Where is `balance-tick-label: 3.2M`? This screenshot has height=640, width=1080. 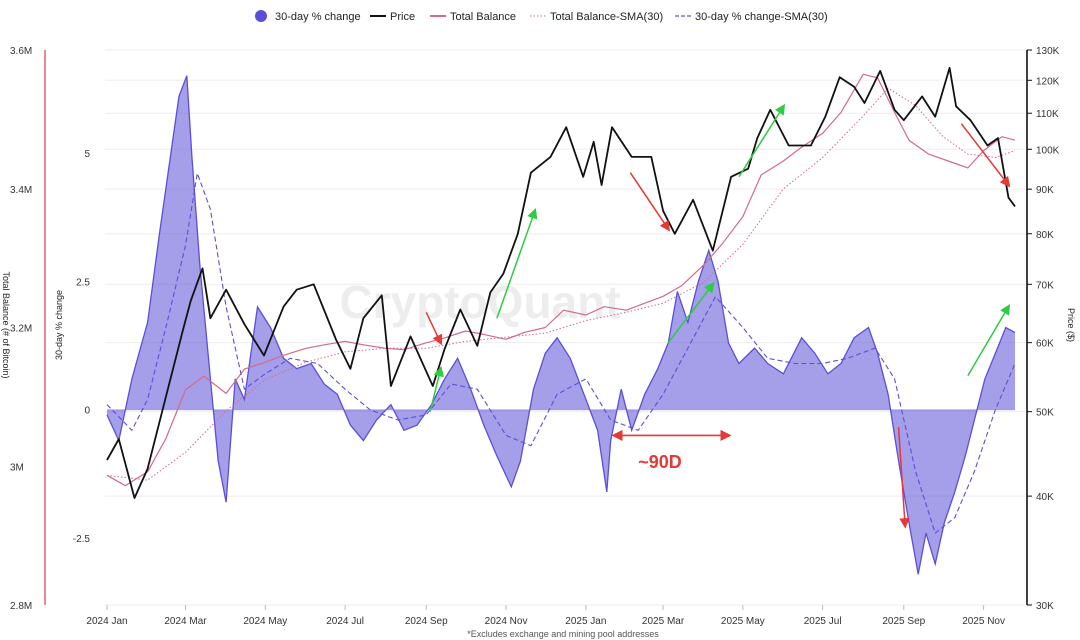
balance-tick-label: 3.2M is located at coordinates (21, 329).